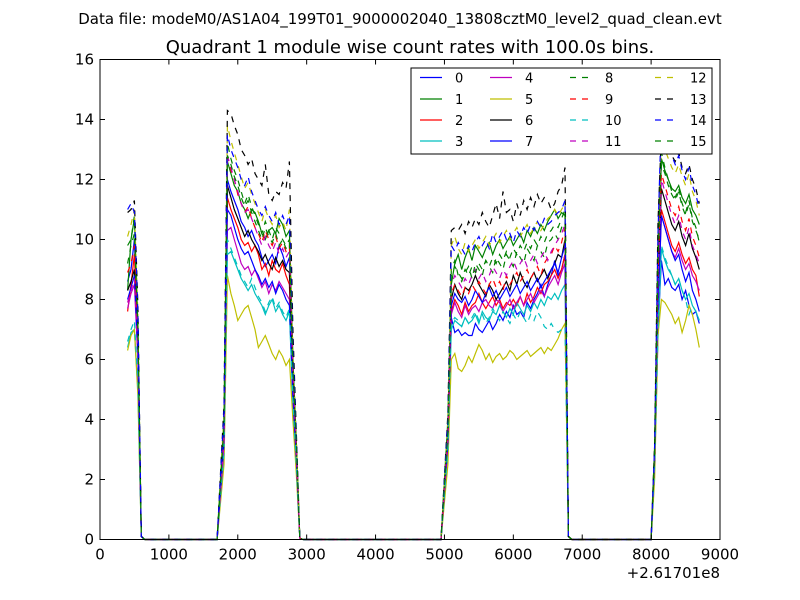 The height and width of the screenshot is (600, 800). I want to click on x-tick-label: 2000, so click(238, 555).